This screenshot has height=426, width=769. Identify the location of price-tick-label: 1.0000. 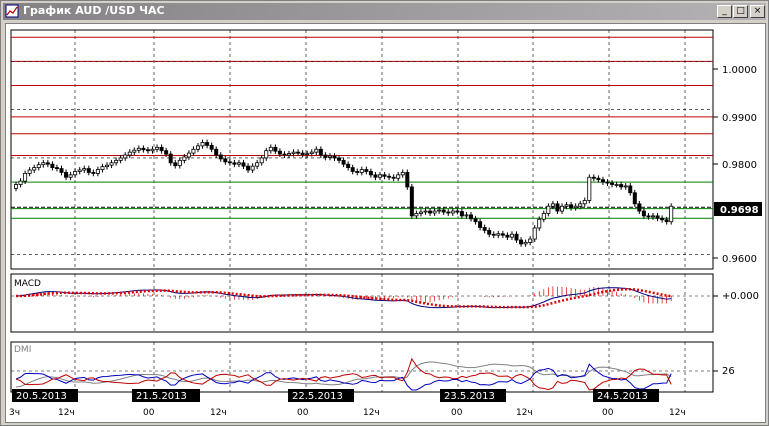
(739, 70).